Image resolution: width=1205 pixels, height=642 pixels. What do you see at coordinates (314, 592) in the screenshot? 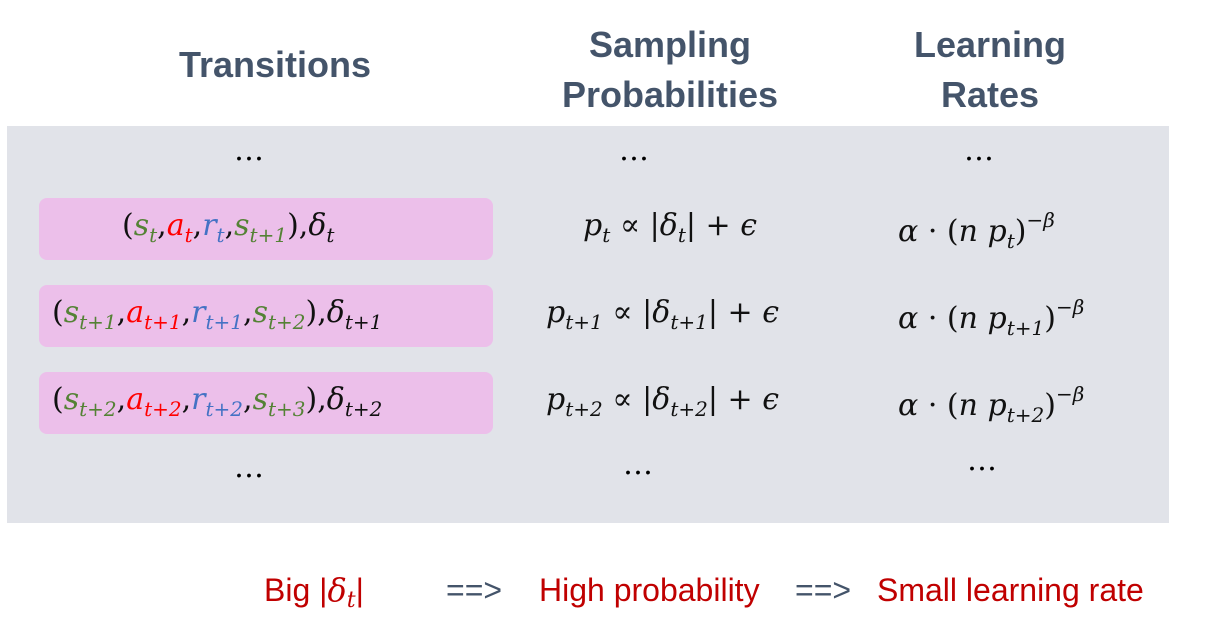
I see `caption-big-delta: Big |δt|` at bounding box center [314, 592].